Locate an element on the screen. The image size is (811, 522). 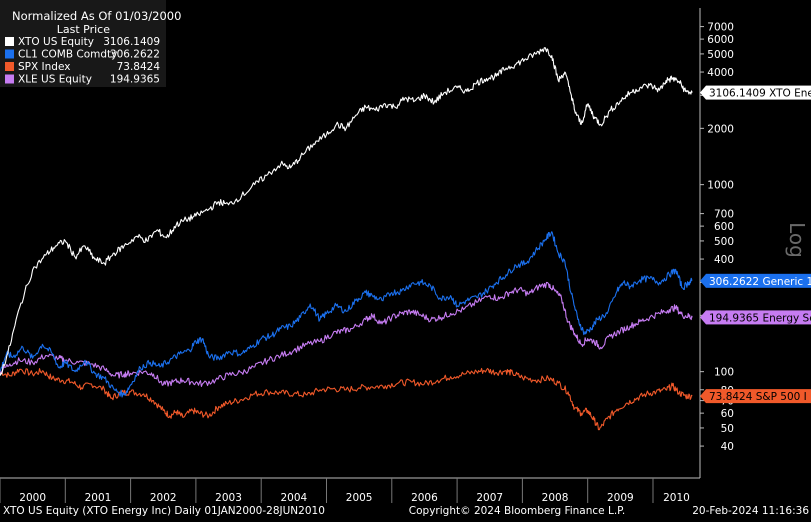
legend-series-name: XTO US Equity is located at coordinates (56, 42).